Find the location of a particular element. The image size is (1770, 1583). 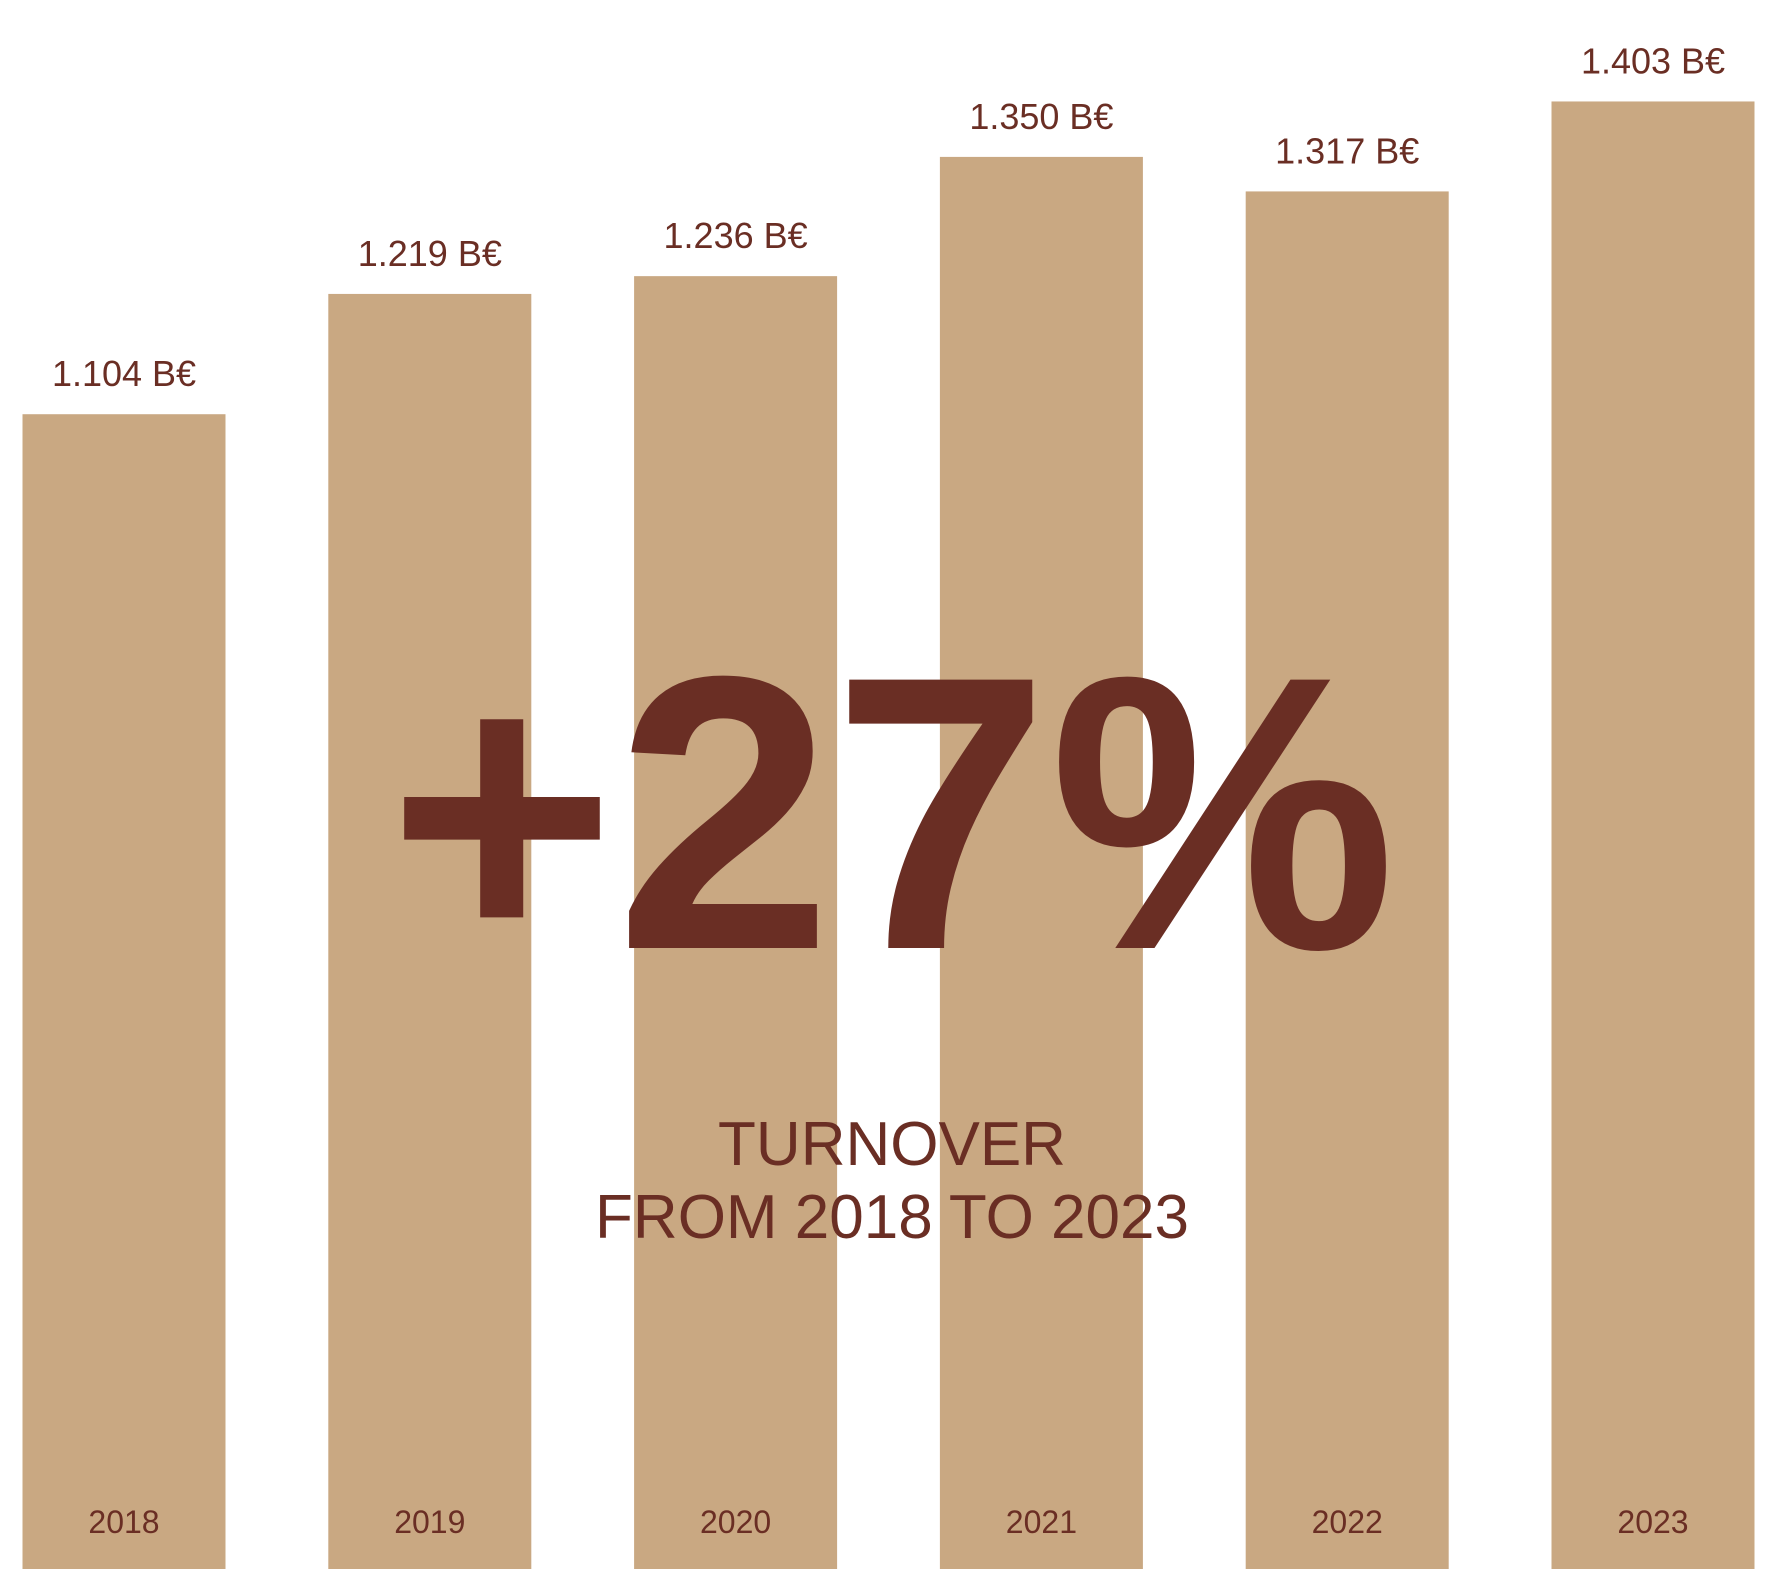

value-label: 1.236 B€ is located at coordinates (736, 235).